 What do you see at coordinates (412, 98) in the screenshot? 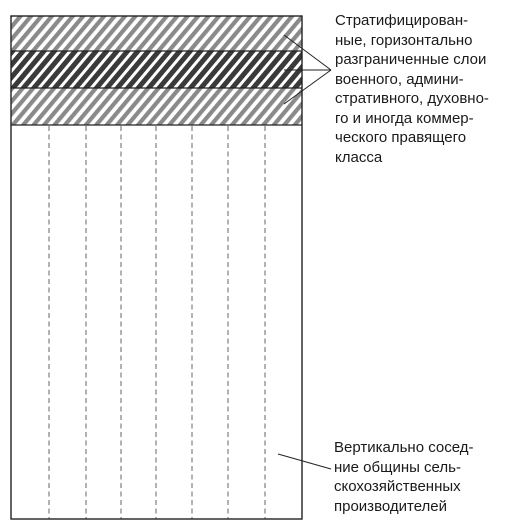
I see `caption-line: стративного, духовно-` at bounding box center [412, 98].